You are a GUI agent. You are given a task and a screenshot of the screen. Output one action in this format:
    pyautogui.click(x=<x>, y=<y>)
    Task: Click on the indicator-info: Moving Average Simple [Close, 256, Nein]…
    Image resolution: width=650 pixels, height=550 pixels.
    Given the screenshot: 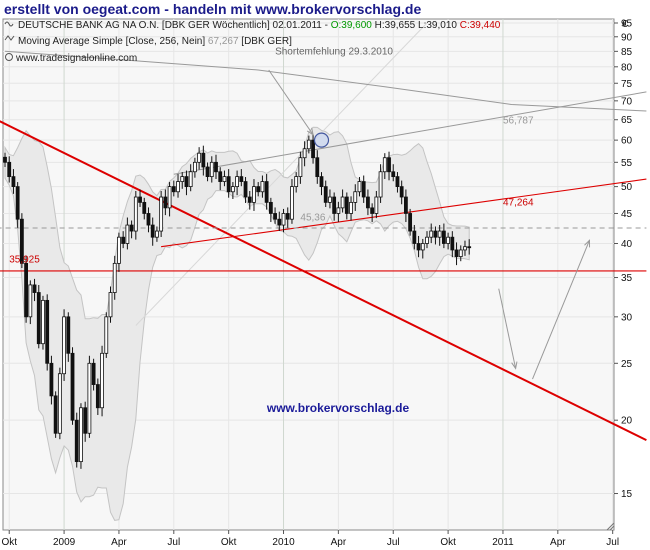 What is the action you would take?
    pyautogui.click(x=155, y=41)
    